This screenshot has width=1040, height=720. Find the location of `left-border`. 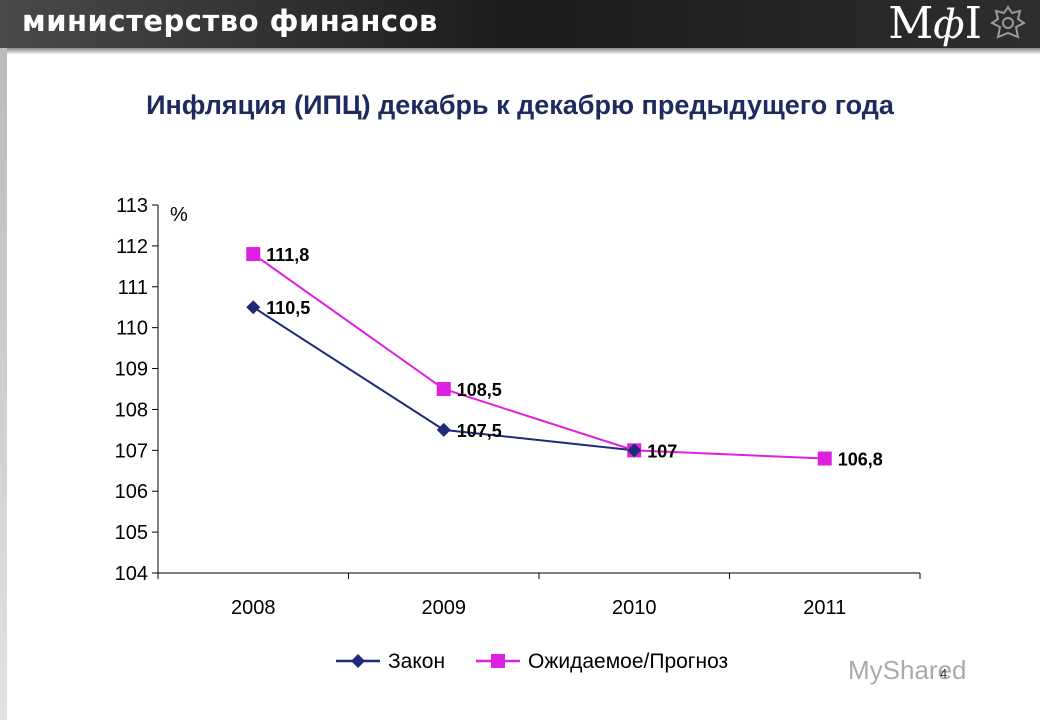

left-border is located at coordinates (3, 384).